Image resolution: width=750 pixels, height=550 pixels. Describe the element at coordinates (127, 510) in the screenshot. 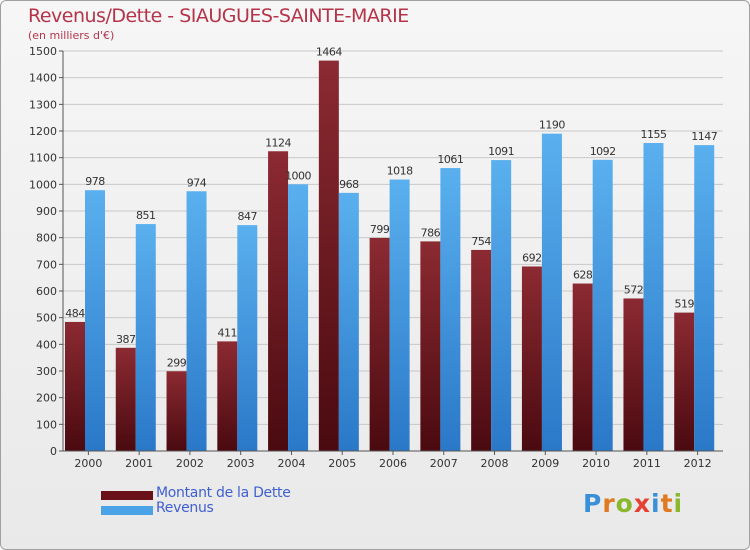

I see `legend-swatch-revenus` at that location.